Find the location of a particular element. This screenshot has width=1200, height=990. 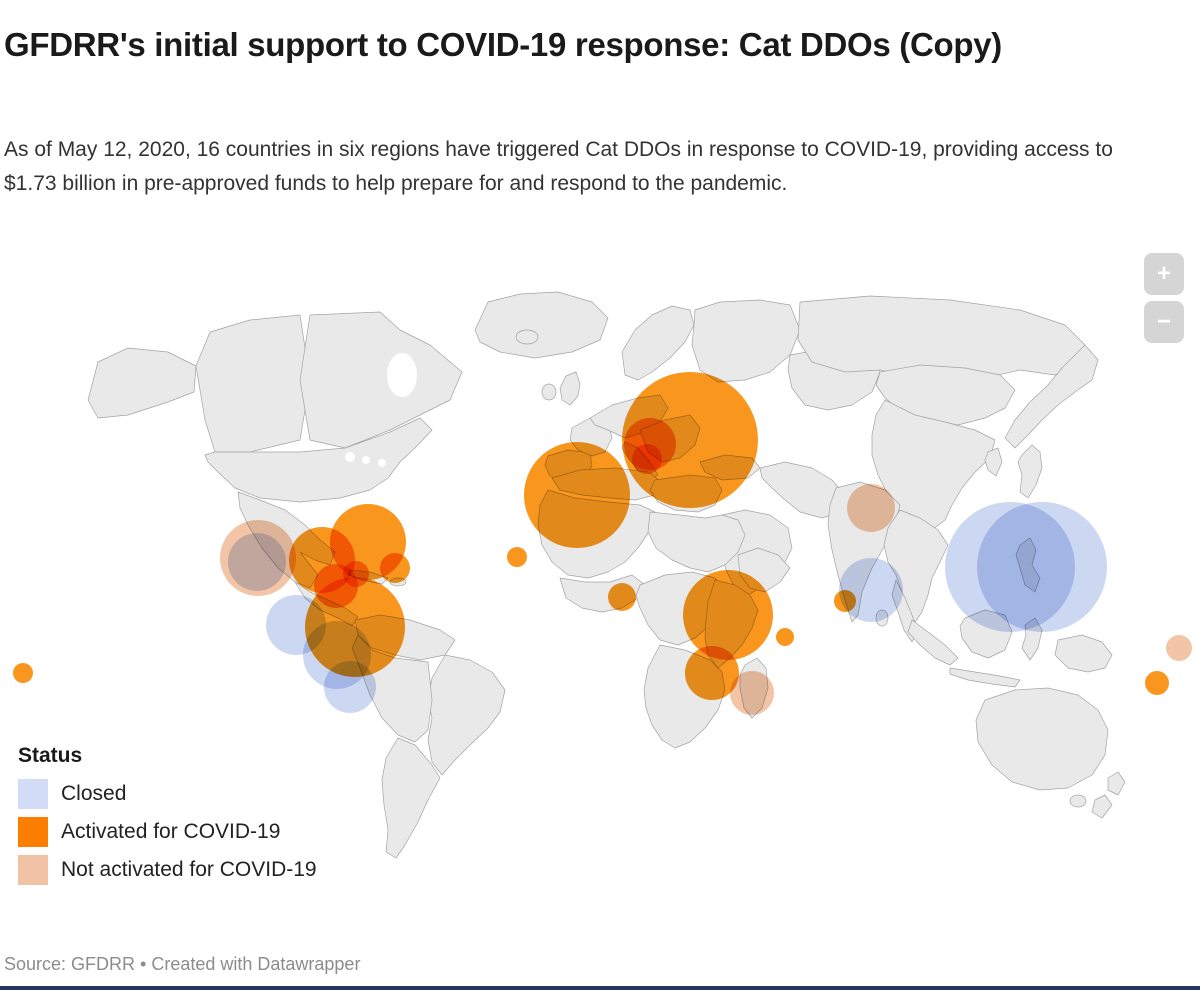

land-tasmania is located at coordinates (1078, 801).